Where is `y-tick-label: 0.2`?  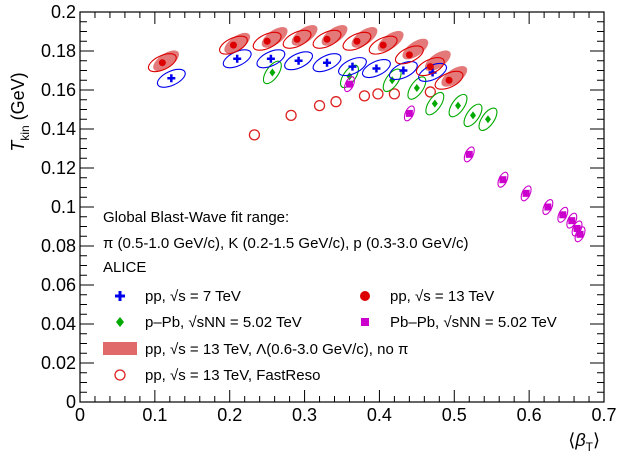 y-tick-label: 0.2 is located at coordinates (63, 12).